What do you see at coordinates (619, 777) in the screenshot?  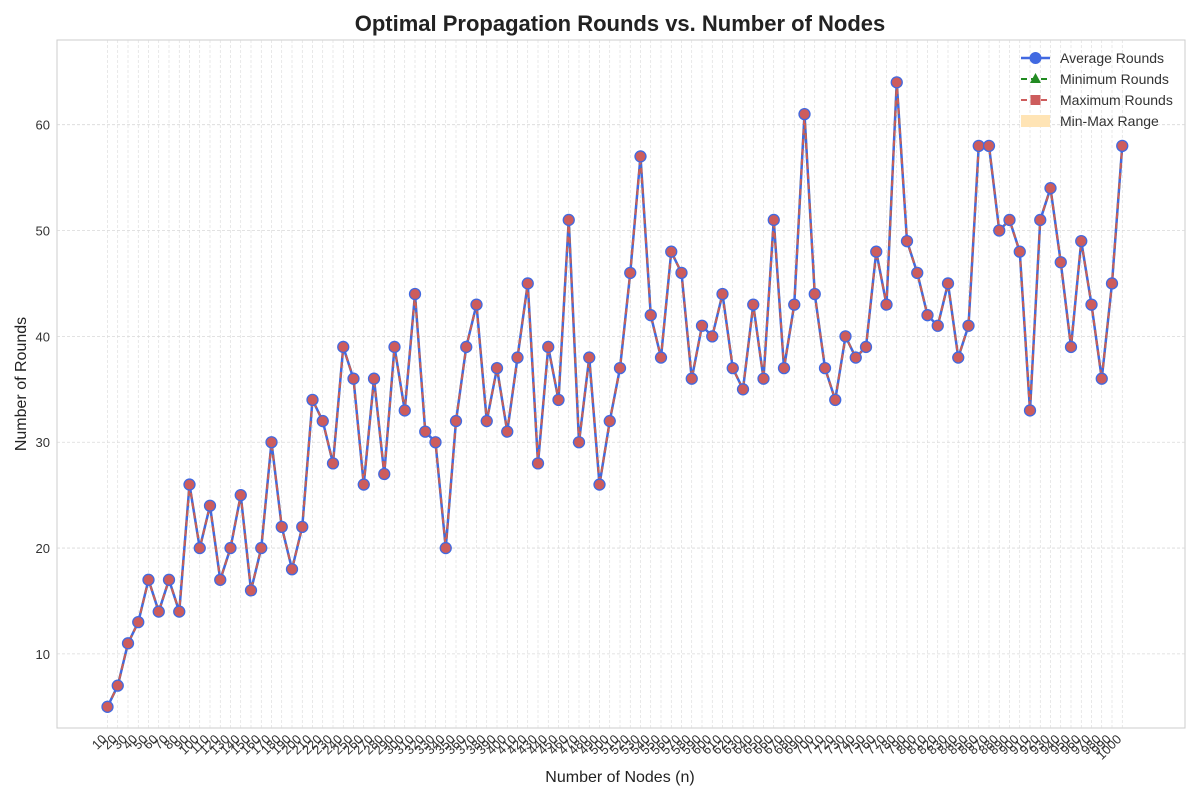 I see `x-axis-label: Number of Nodes (n)` at bounding box center [619, 777].